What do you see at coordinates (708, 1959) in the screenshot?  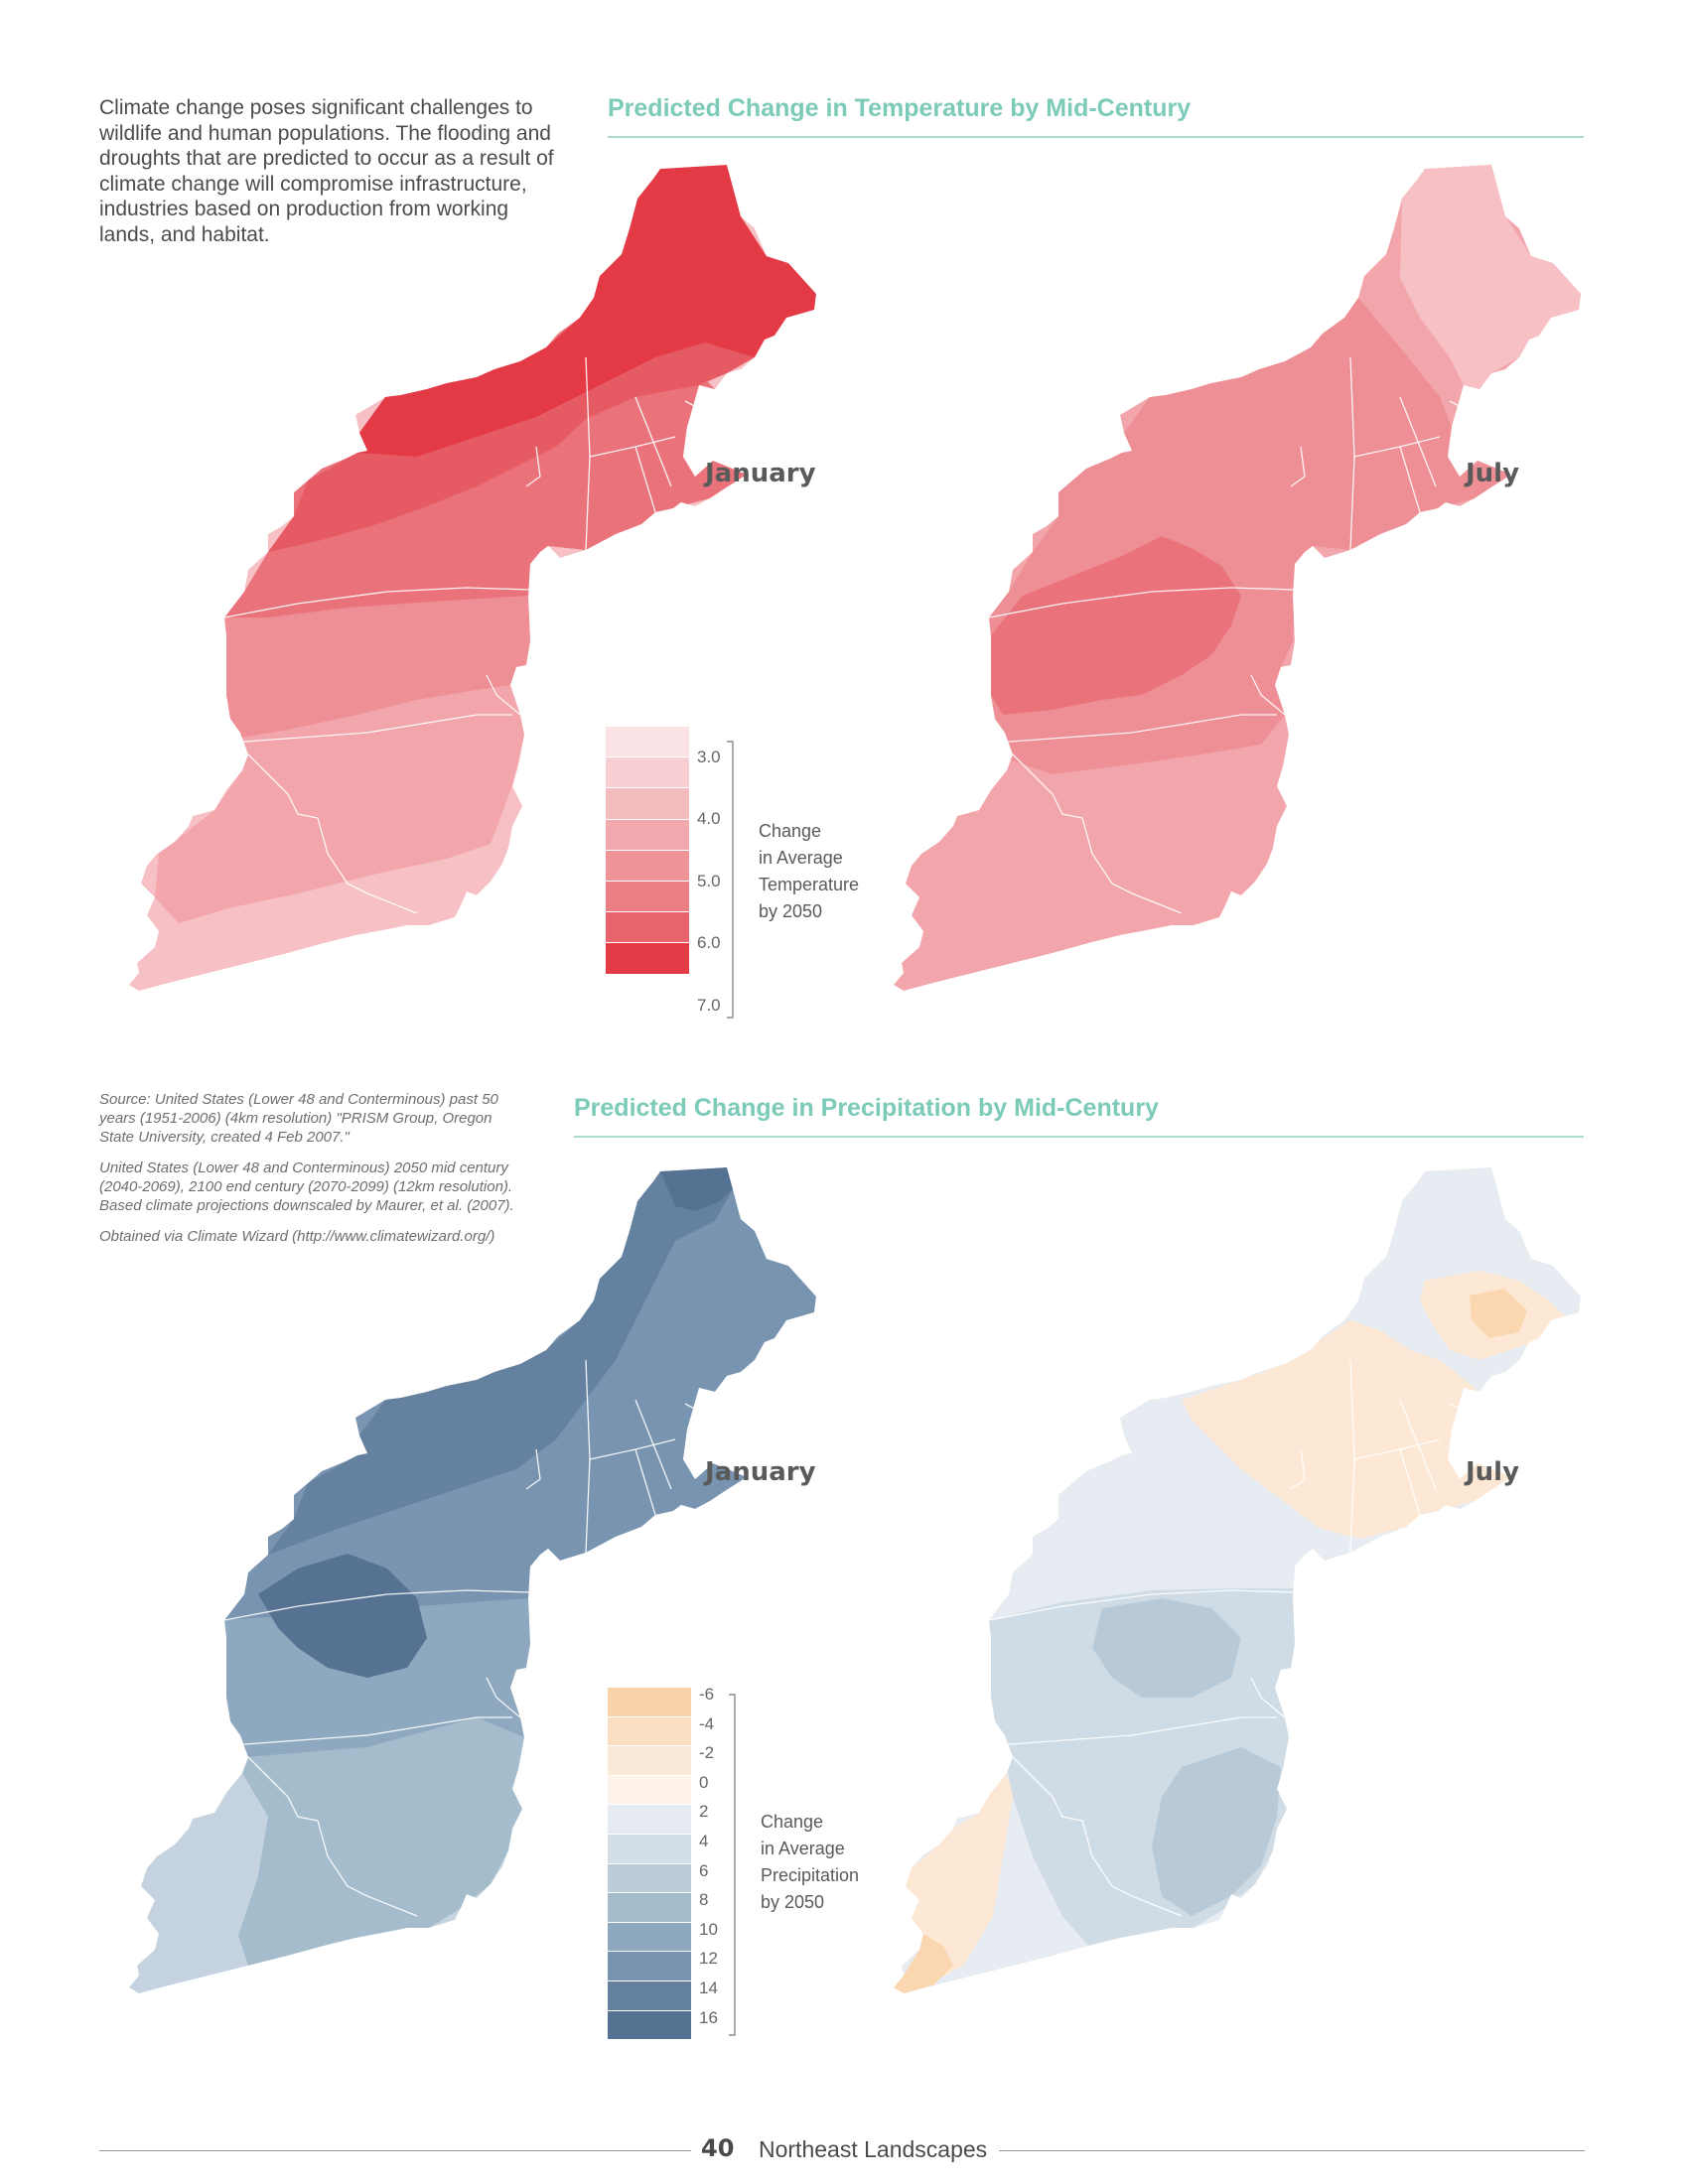 I see `legend-tick-label: 12` at bounding box center [708, 1959].